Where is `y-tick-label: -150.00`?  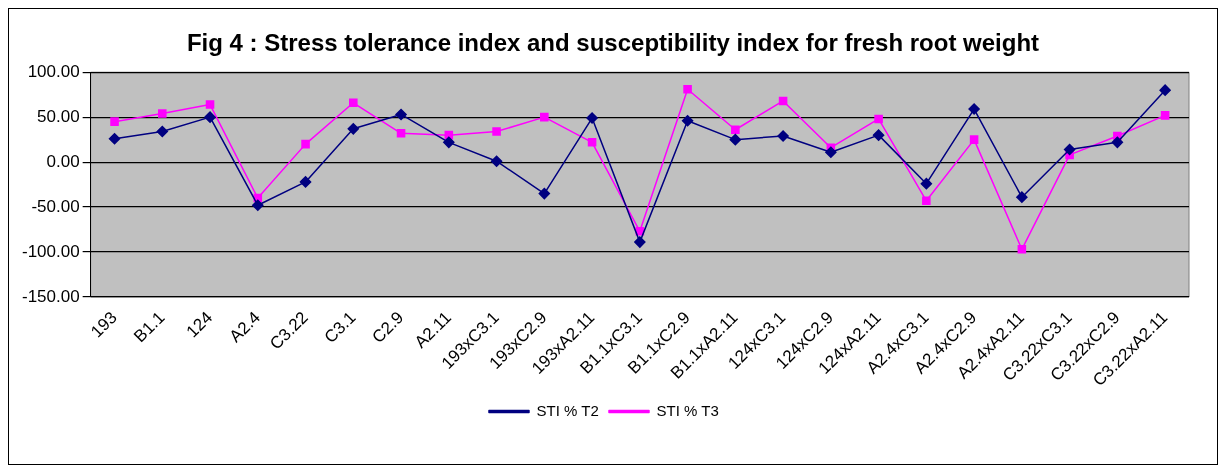 y-tick-label: -150.00 is located at coordinates (50, 296).